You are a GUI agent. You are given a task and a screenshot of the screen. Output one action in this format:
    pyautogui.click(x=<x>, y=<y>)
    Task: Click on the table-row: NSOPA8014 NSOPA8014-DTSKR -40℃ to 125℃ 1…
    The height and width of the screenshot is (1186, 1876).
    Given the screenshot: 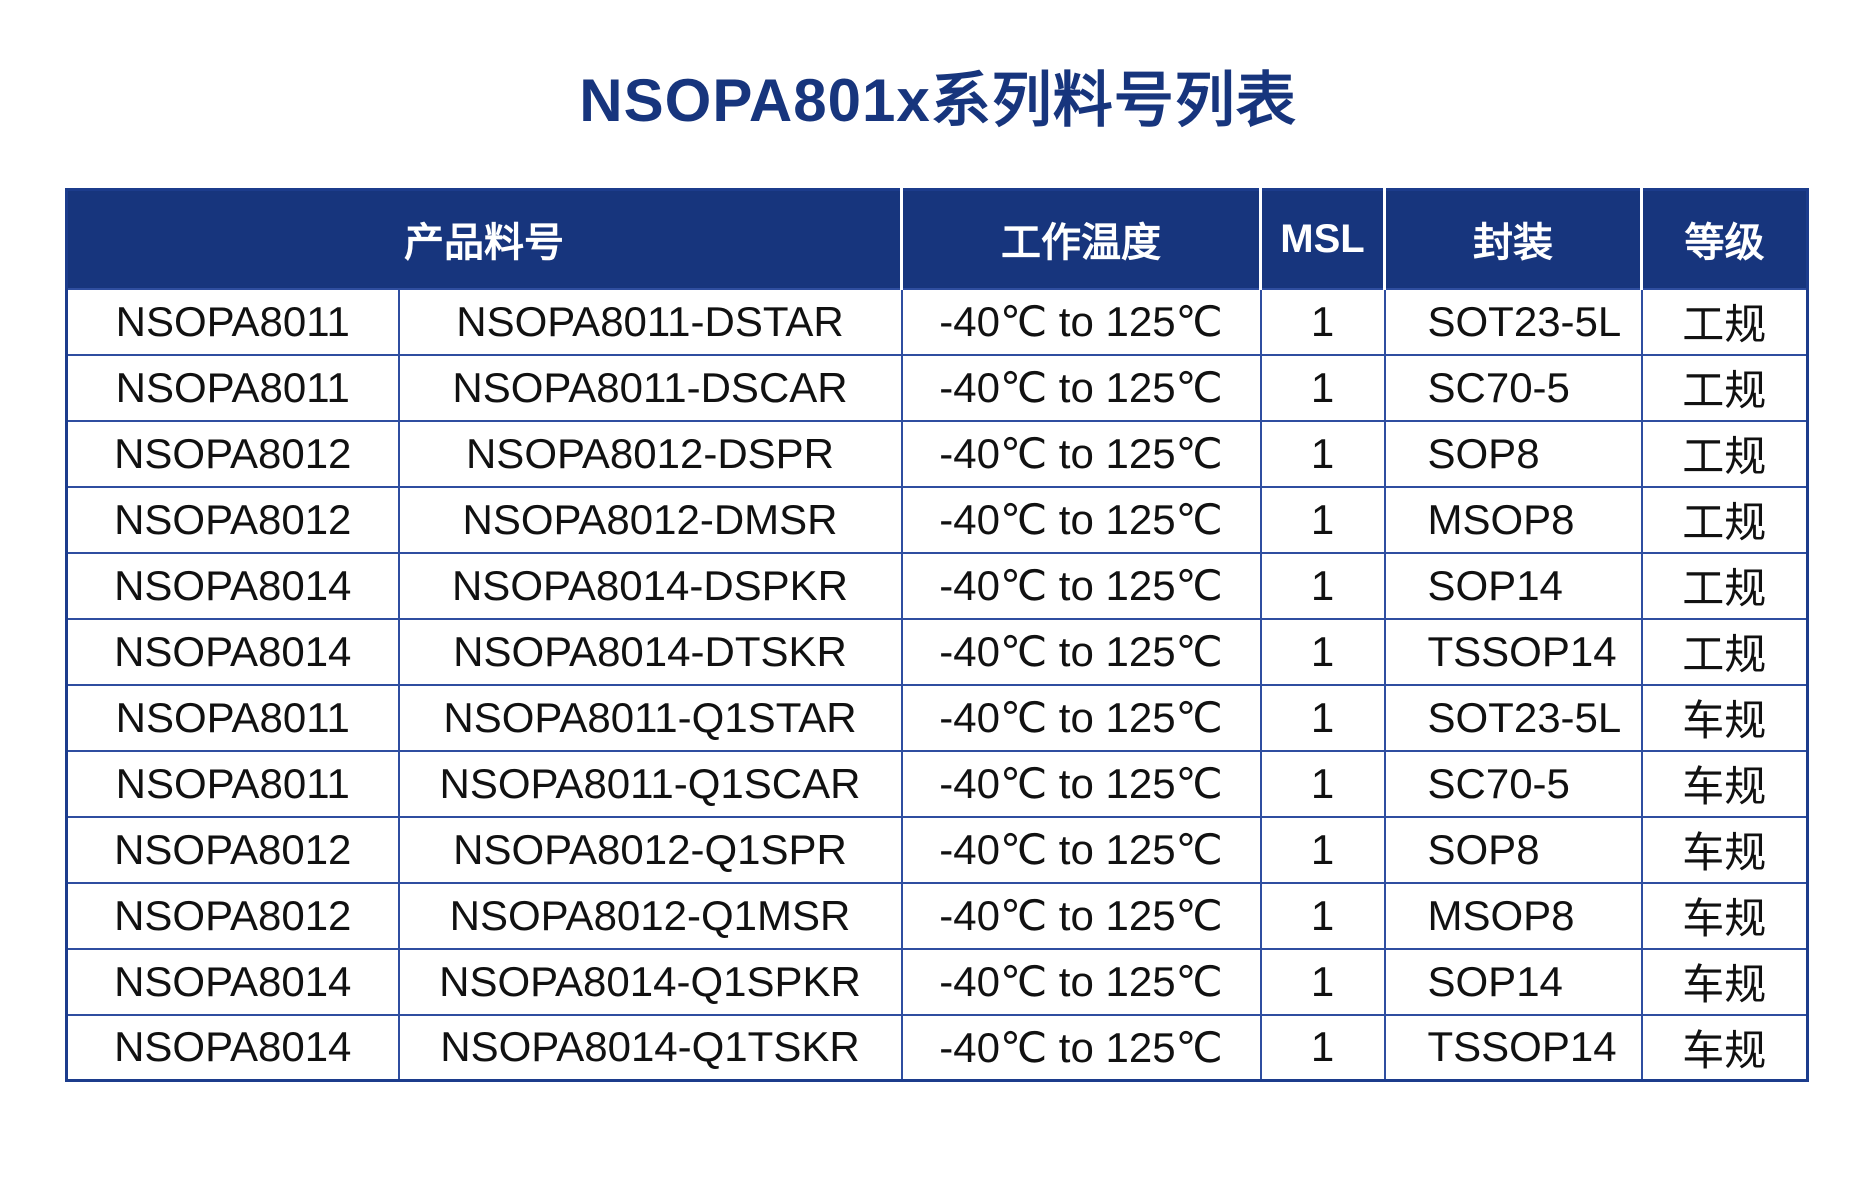 What is the action you would take?
    pyautogui.click(x=937, y=651)
    